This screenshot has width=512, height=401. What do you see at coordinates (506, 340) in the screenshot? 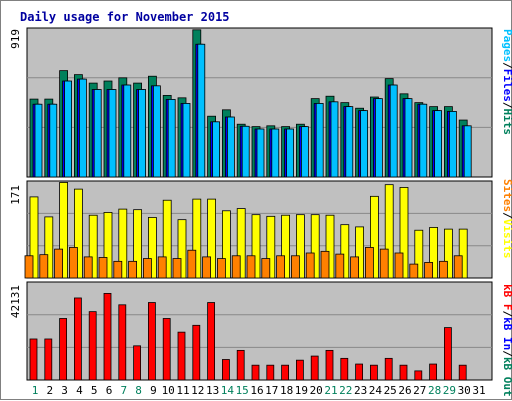
I see `bot-legend: kB F/kB In/kB Out` at bounding box center [506, 340].